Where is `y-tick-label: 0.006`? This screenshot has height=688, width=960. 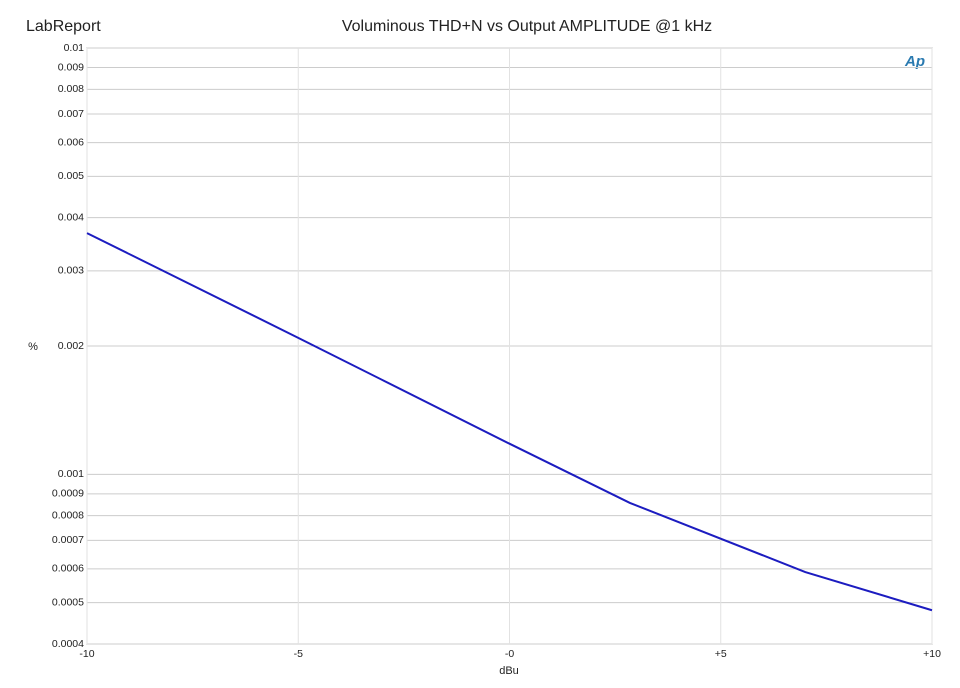 y-tick-label: 0.006 is located at coordinates (71, 142).